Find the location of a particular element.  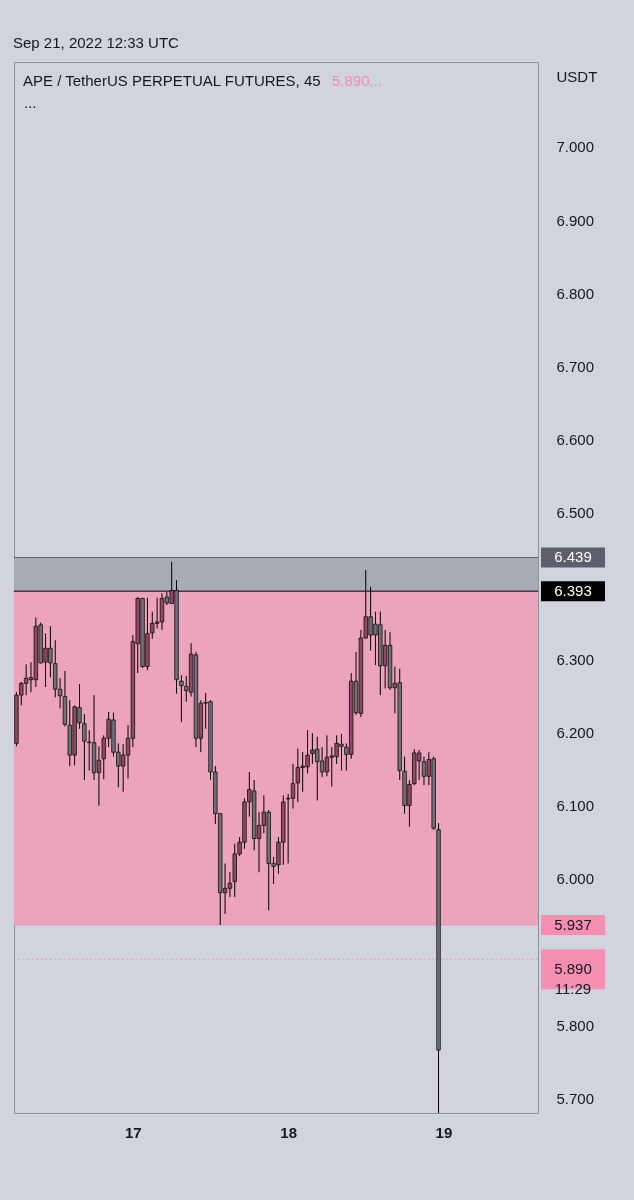

y-tick-label: 6.600 is located at coordinates (575, 440).